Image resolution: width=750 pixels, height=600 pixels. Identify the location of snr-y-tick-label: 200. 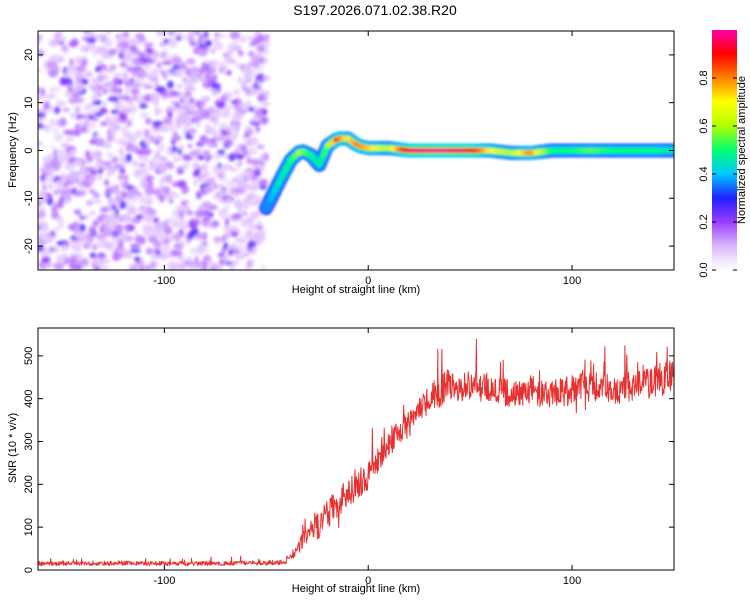
(29, 484).